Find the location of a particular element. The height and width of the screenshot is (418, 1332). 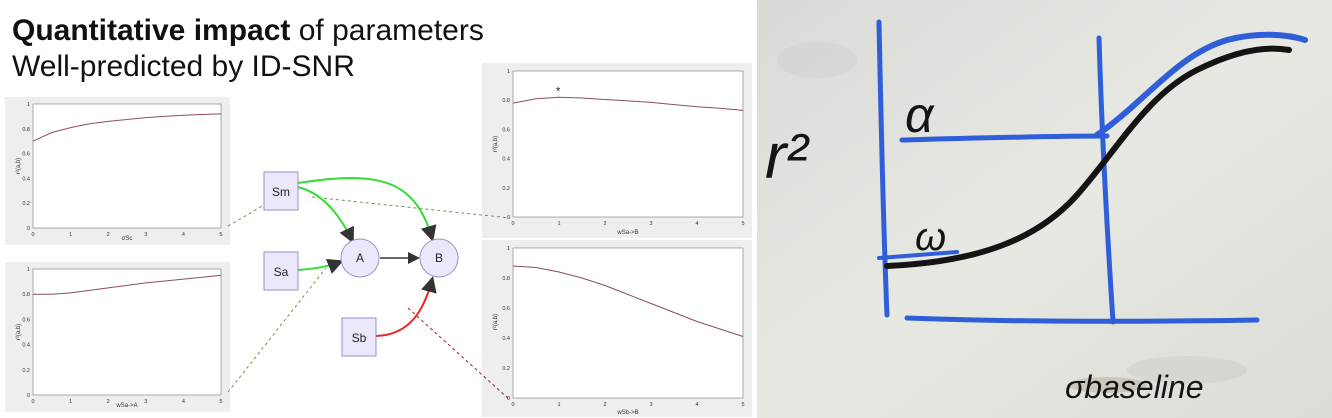

plot-3-axes is located at coordinates (628, 144).